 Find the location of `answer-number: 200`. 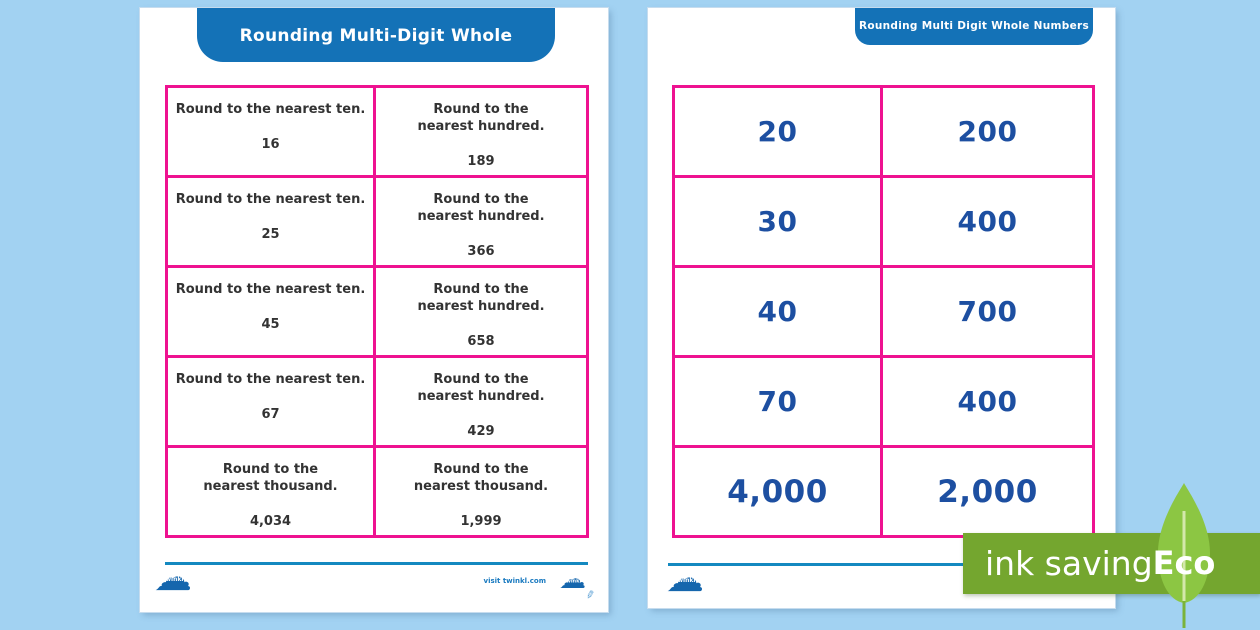

answer-number: 200 is located at coordinates (987, 131).